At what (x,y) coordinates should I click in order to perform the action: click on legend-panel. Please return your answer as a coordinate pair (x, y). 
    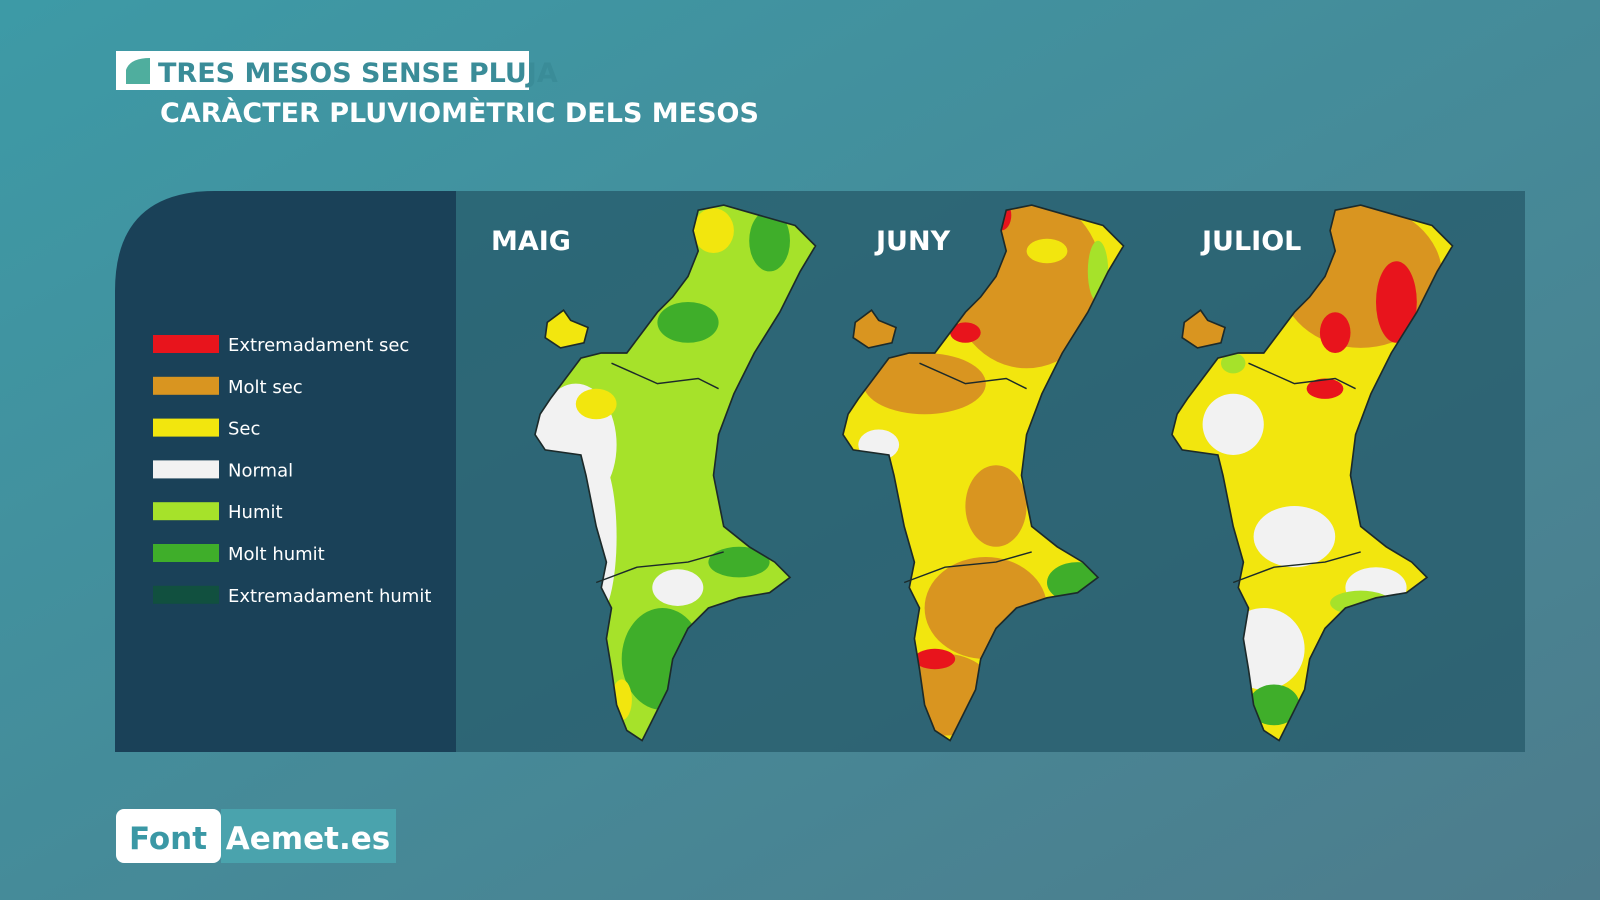
    Looking at the image, I should click on (285, 471).